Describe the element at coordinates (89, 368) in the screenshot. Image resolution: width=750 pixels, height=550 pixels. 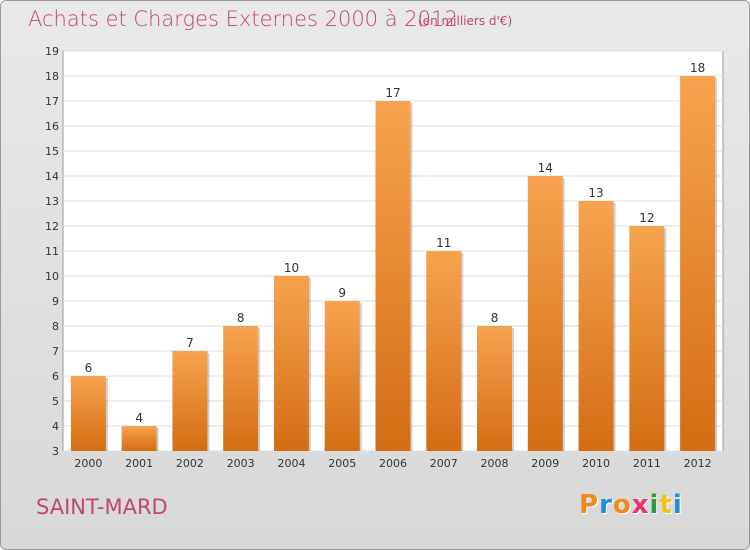
I see `bar-value-label: 6` at that location.